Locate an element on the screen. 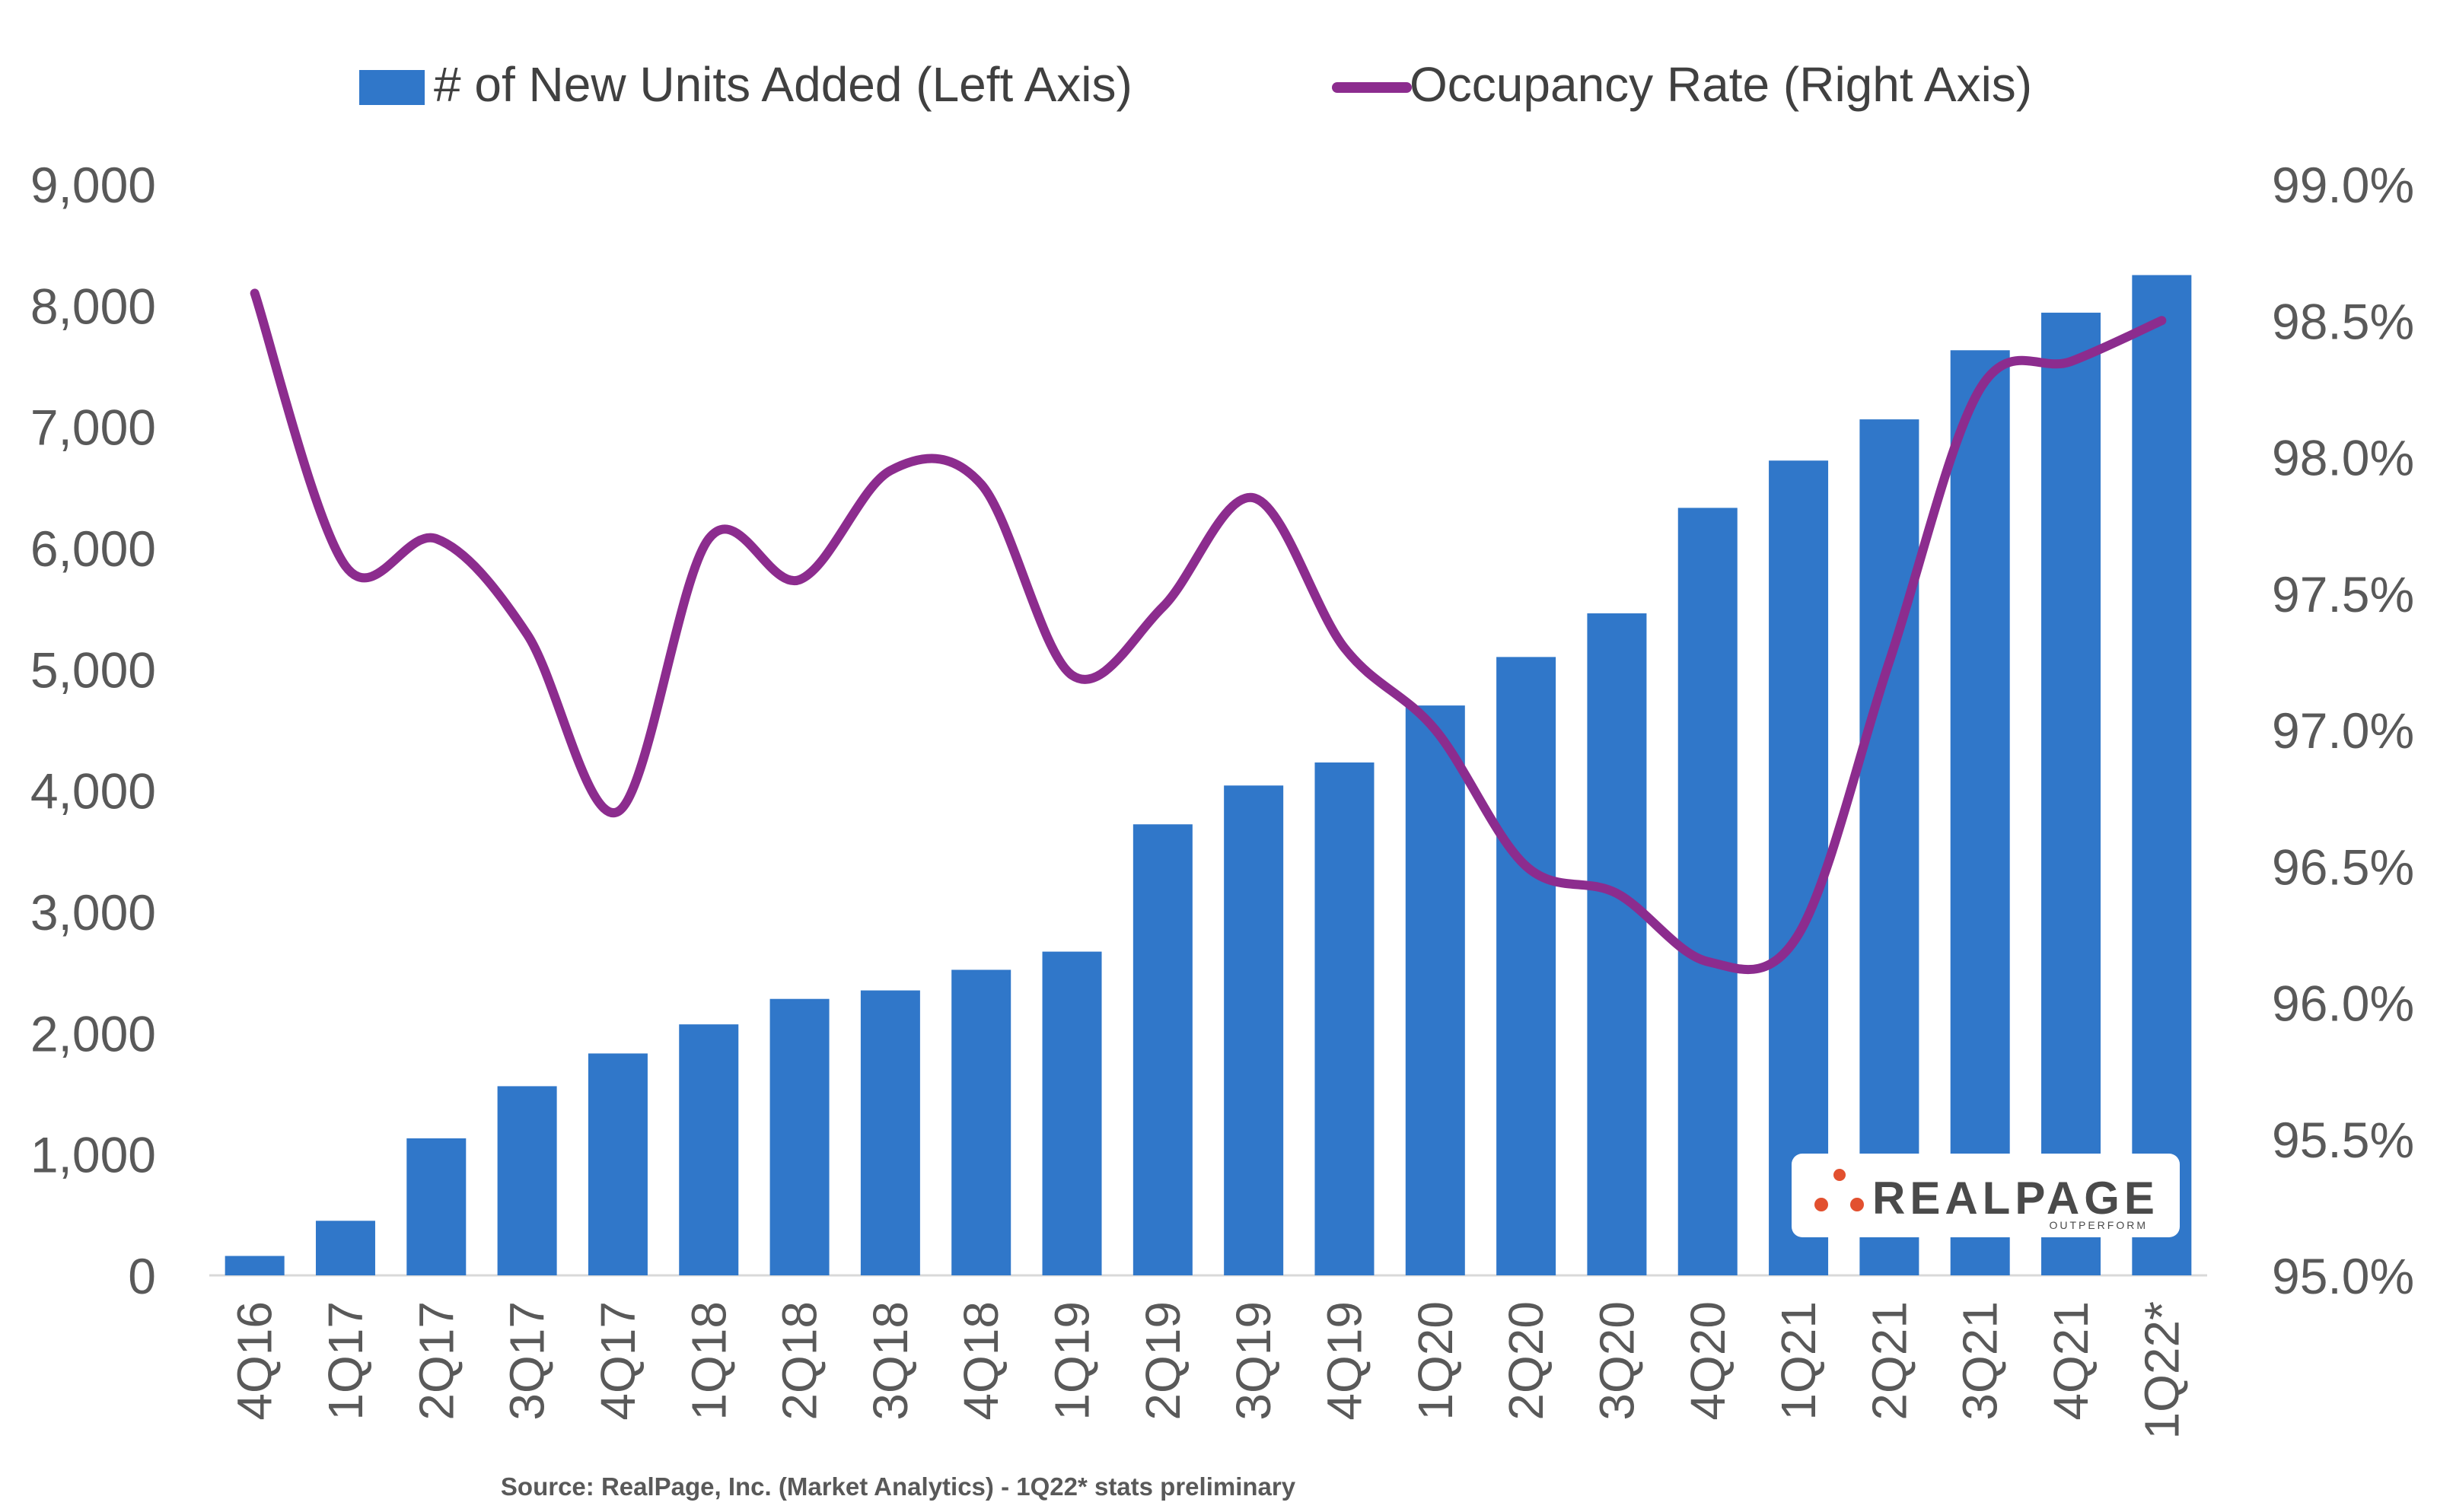  y-left-tick-label: 6,000 is located at coordinates (93, 548).